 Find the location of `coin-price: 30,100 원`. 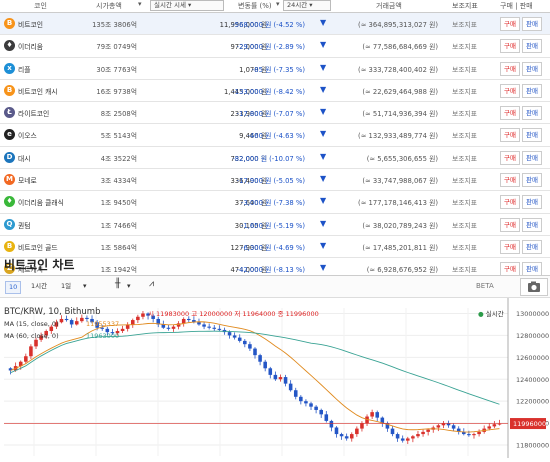

coin-price: 30,100 원 is located at coordinates (250, 225).